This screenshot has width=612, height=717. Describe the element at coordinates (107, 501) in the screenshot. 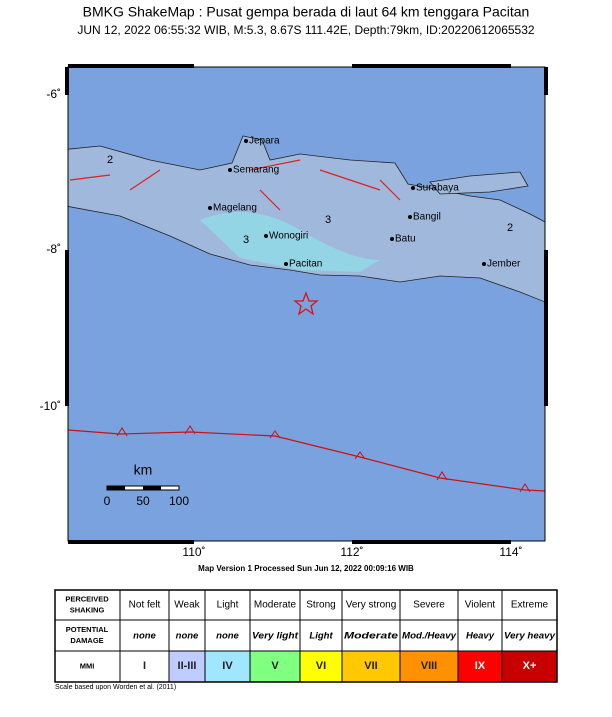

I see `scale-label: 0` at that location.